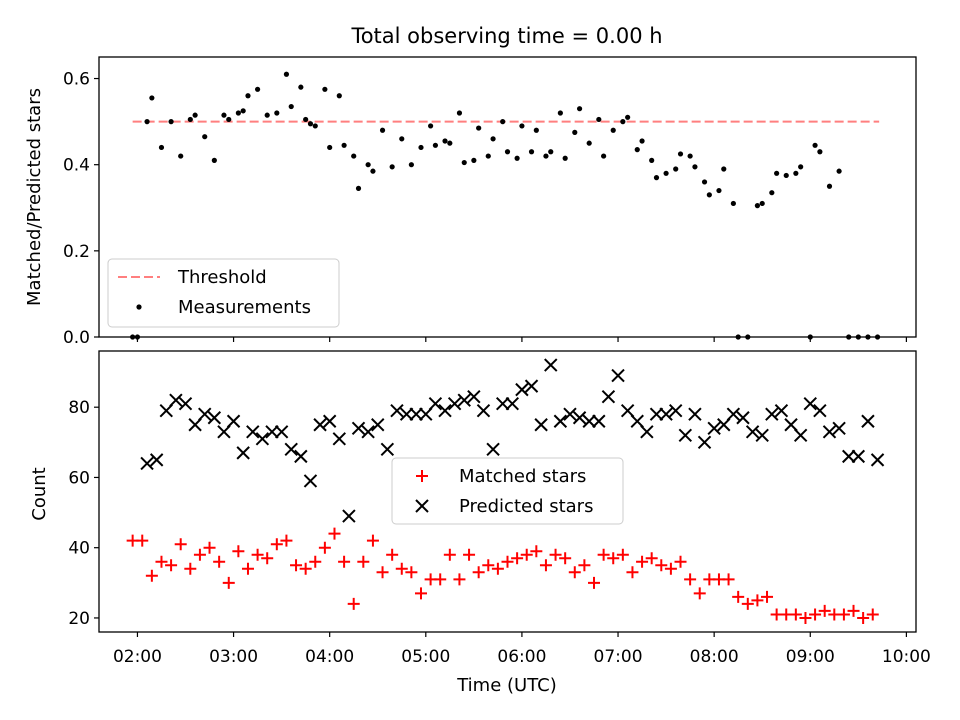 This screenshot has width=960, height=720. I want to click on top-y-tick-label: 0.6, so click(76, 80).